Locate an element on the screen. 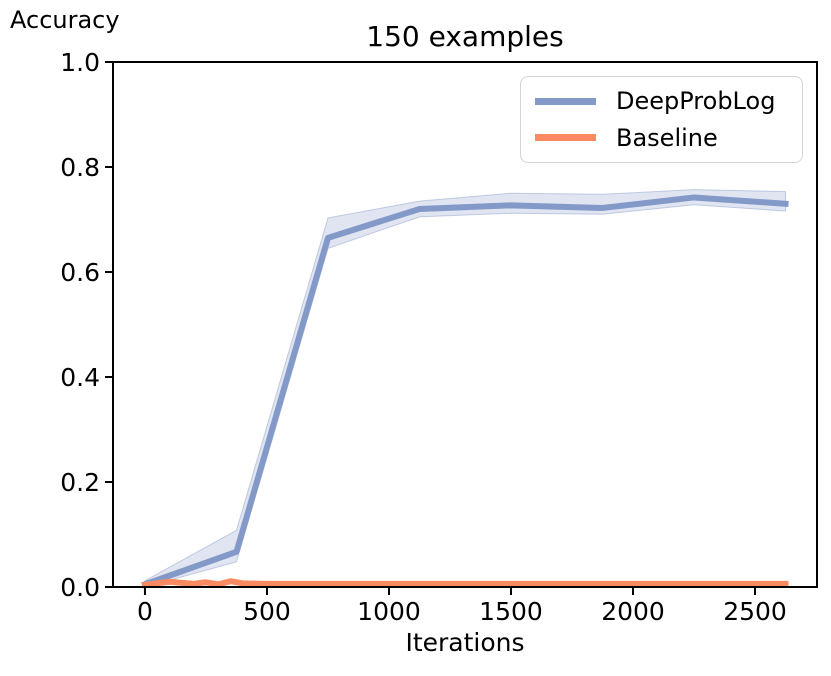 The height and width of the screenshot is (676, 831). y-tick-label: 1.0 is located at coordinates (80, 62).